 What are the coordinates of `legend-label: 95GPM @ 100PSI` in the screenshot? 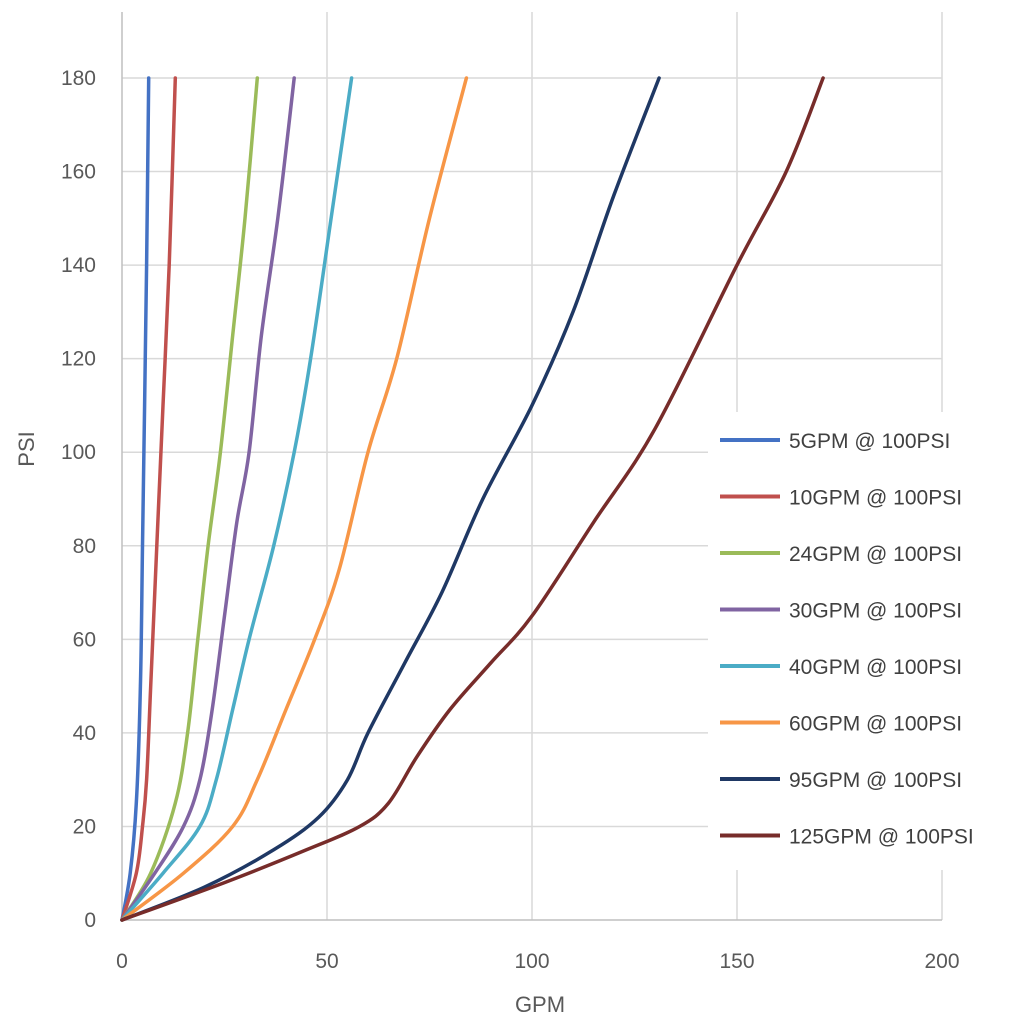 It's located at (875, 780).